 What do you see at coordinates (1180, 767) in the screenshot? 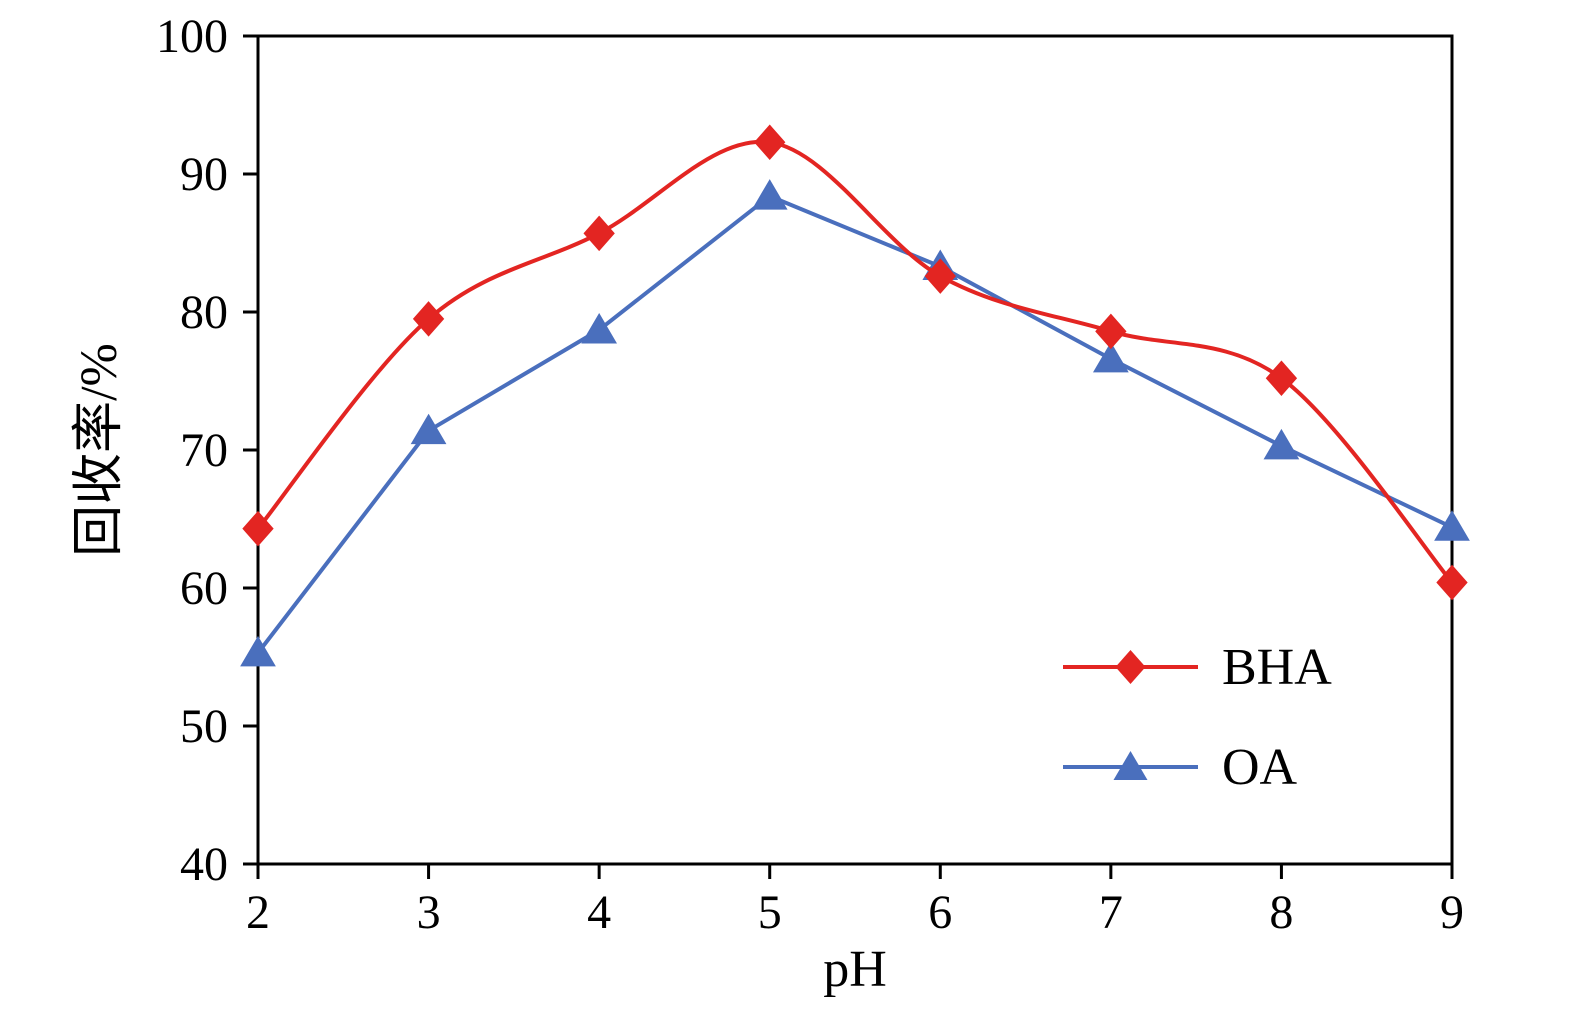
I see `legend-item-oa: OA` at bounding box center [1180, 767].